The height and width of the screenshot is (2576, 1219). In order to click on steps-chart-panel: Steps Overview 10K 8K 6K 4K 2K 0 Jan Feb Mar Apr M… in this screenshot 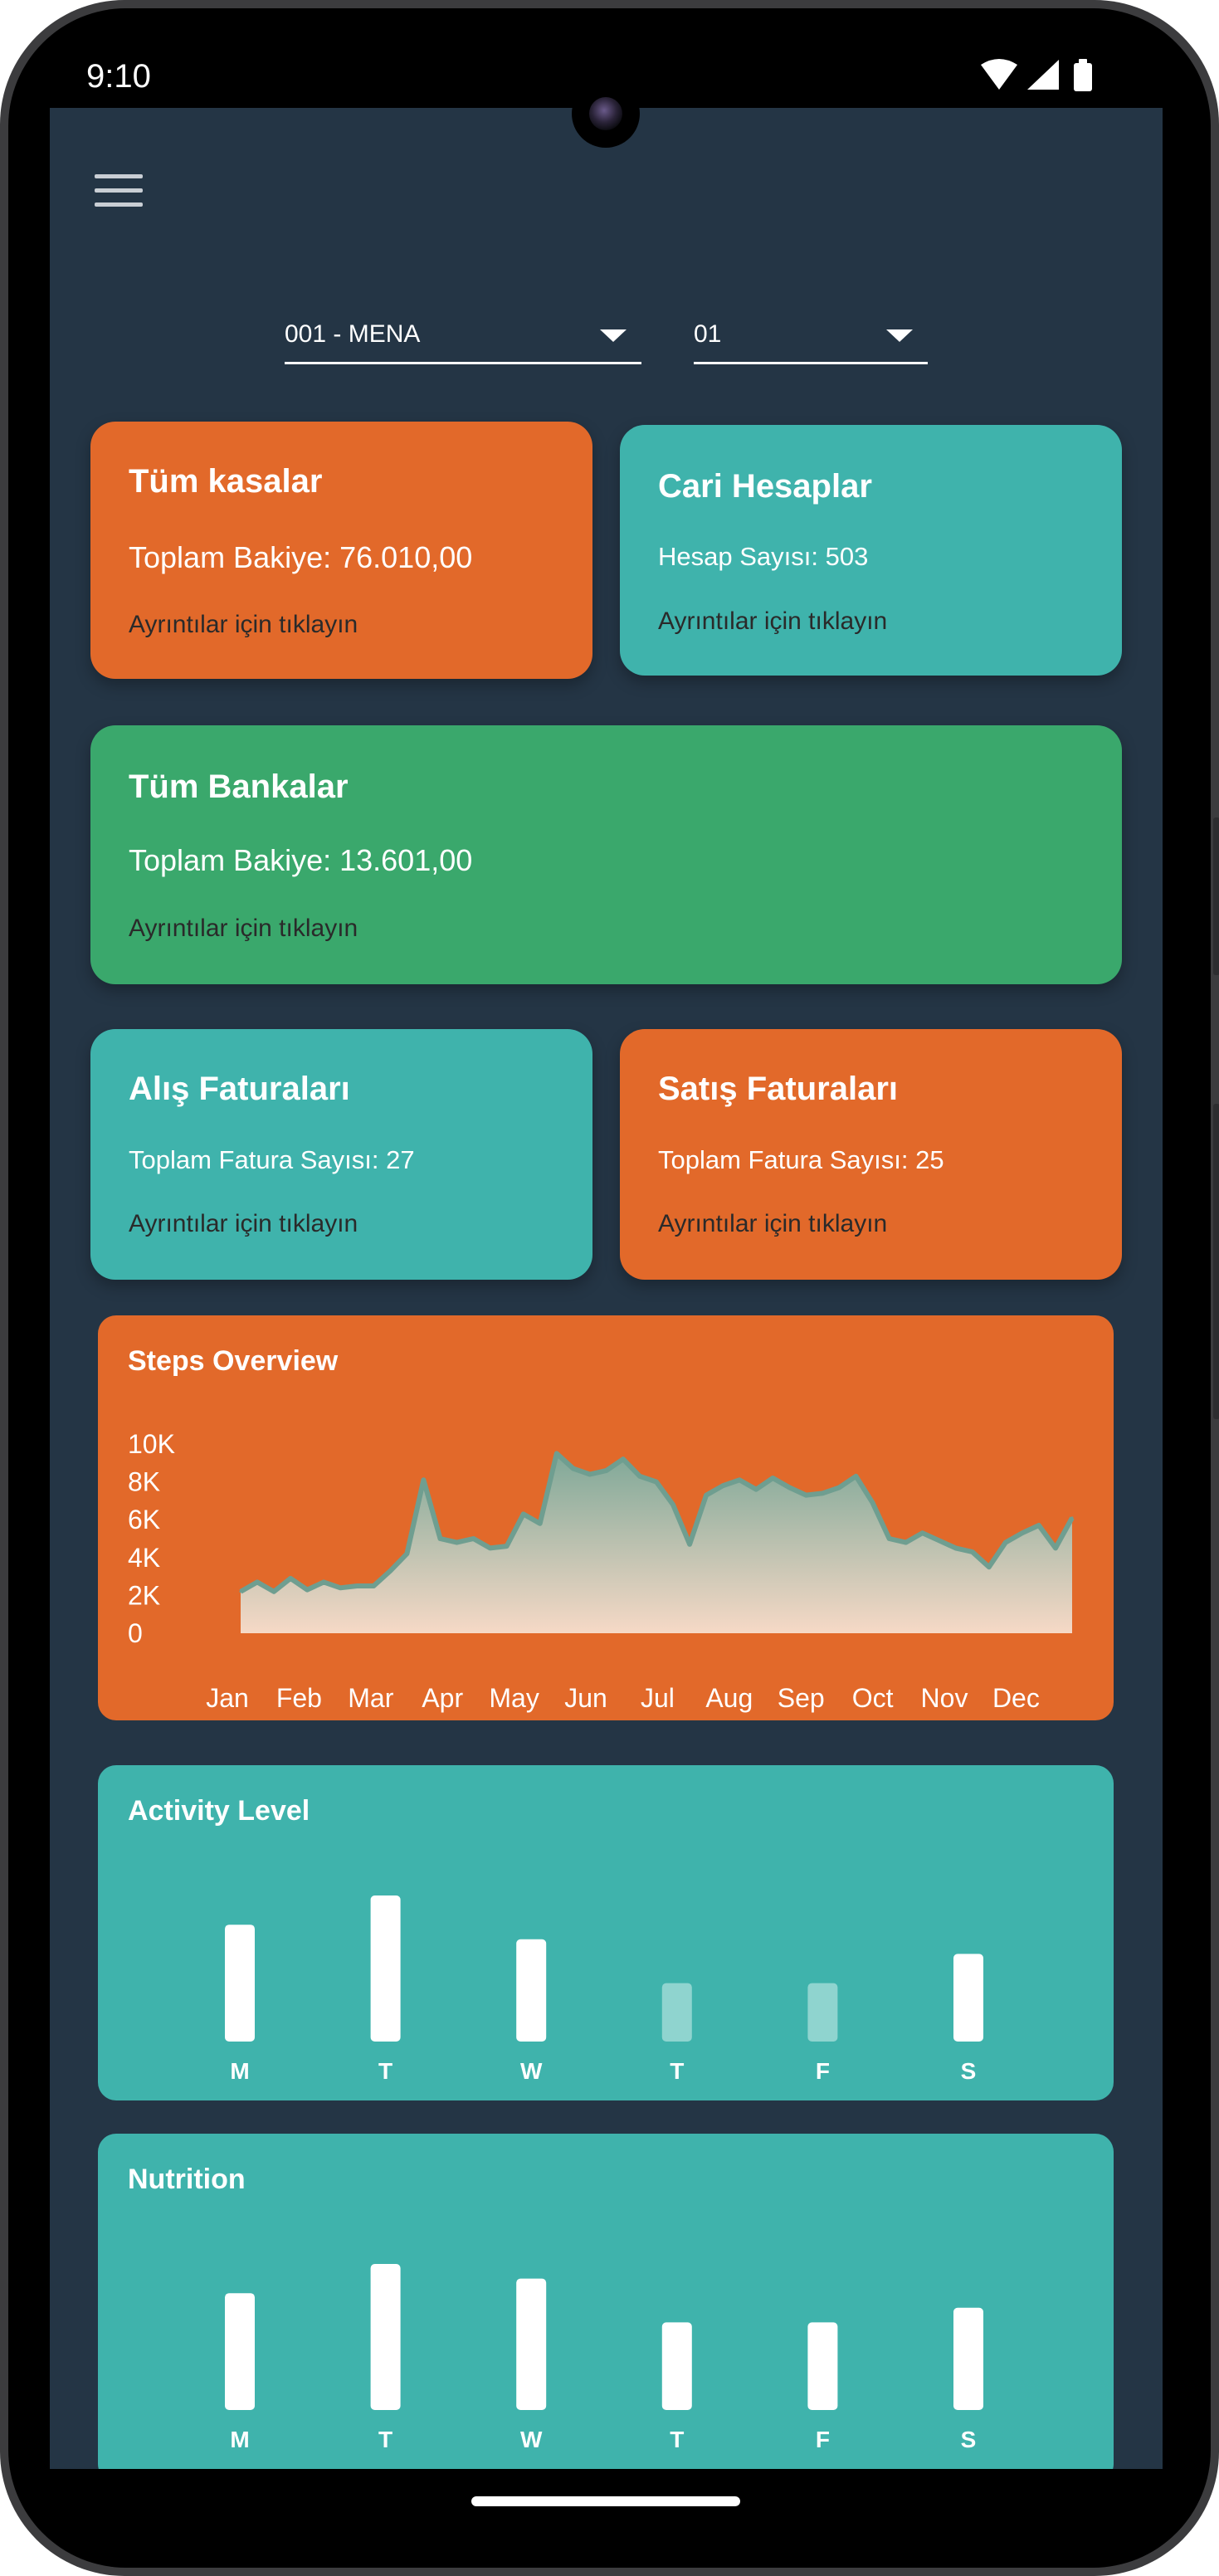, I will do `click(606, 1518)`.